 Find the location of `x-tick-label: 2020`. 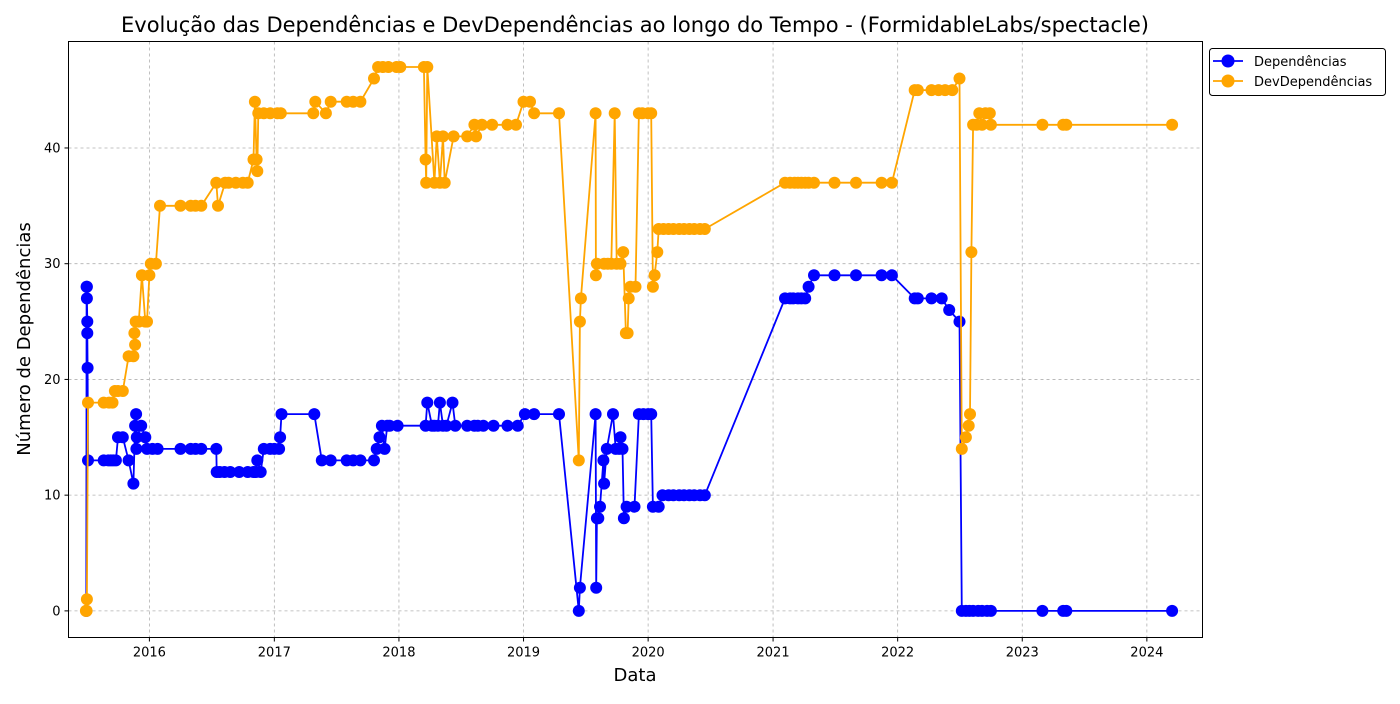

x-tick-label: 2020 is located at coordinates (648, 653).